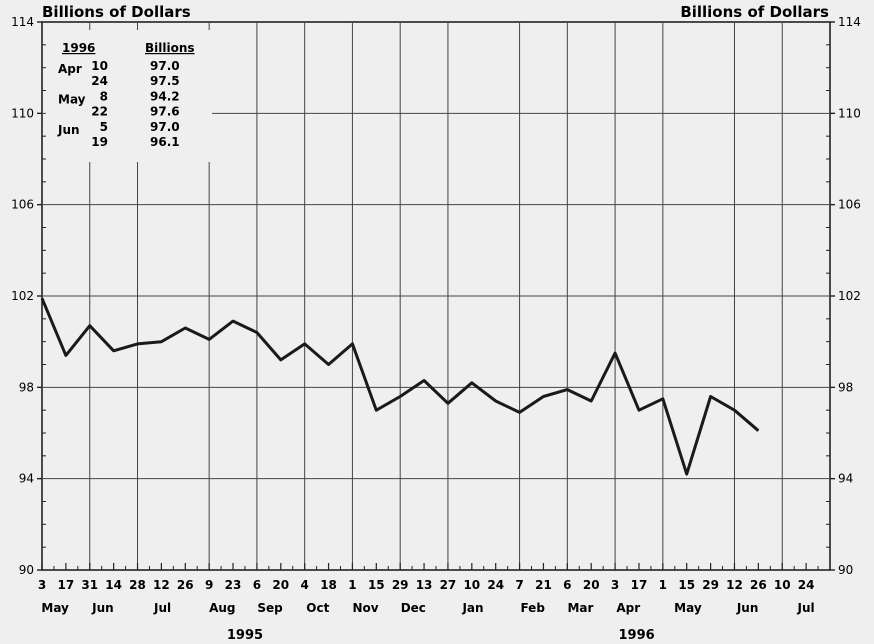 The width and height of the screenshot is (874, 644). What do you see at coordinates (165, 142) in the screenshot?
I see `table-row-value: 96.1` at bounding box center [165, 142].